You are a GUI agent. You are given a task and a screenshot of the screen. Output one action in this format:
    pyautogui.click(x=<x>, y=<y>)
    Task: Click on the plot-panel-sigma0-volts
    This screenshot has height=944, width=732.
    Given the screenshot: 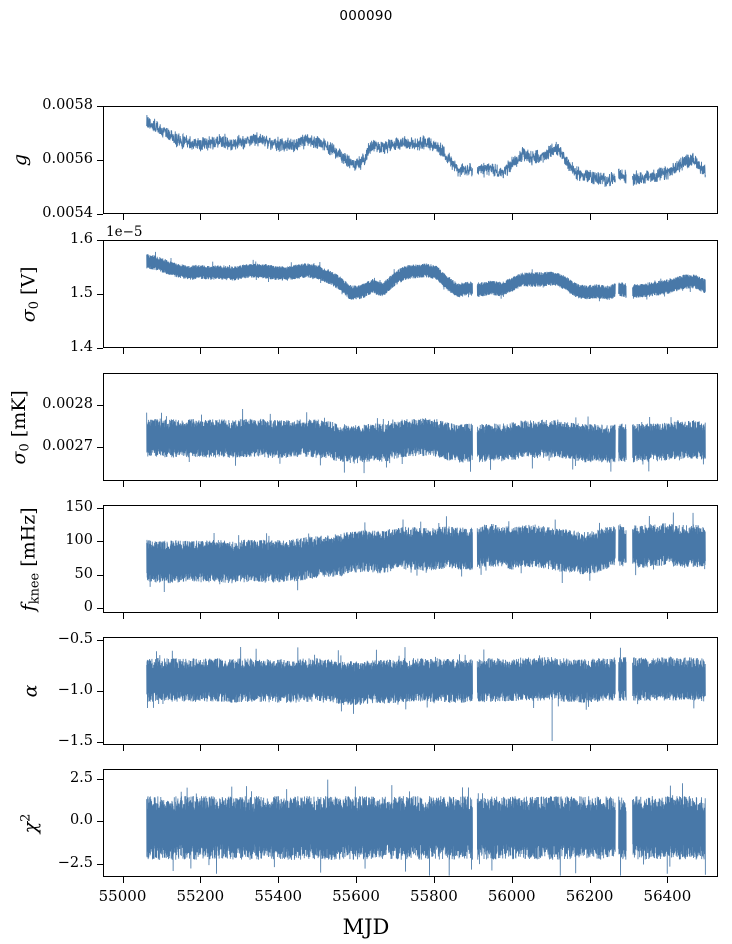 What is the action you would take?
    pyautogui.click(x=410, y=294)
    